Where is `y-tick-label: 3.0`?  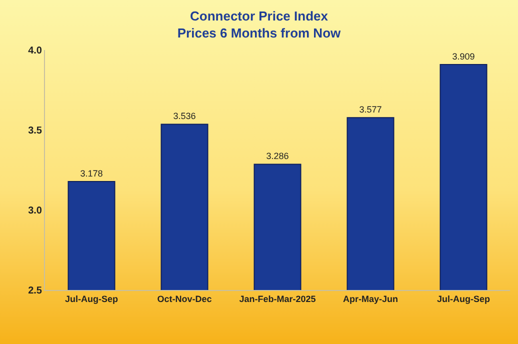 y-tick-label: 3.0 is located at coordinates (35, 211).